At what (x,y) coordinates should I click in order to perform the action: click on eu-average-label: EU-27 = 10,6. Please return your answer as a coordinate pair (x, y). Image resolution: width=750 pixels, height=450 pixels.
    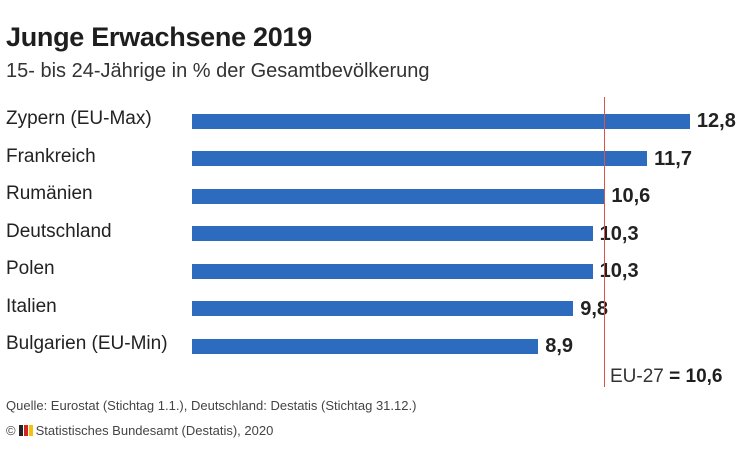
    Looking at the image, I should click on (666, 377).